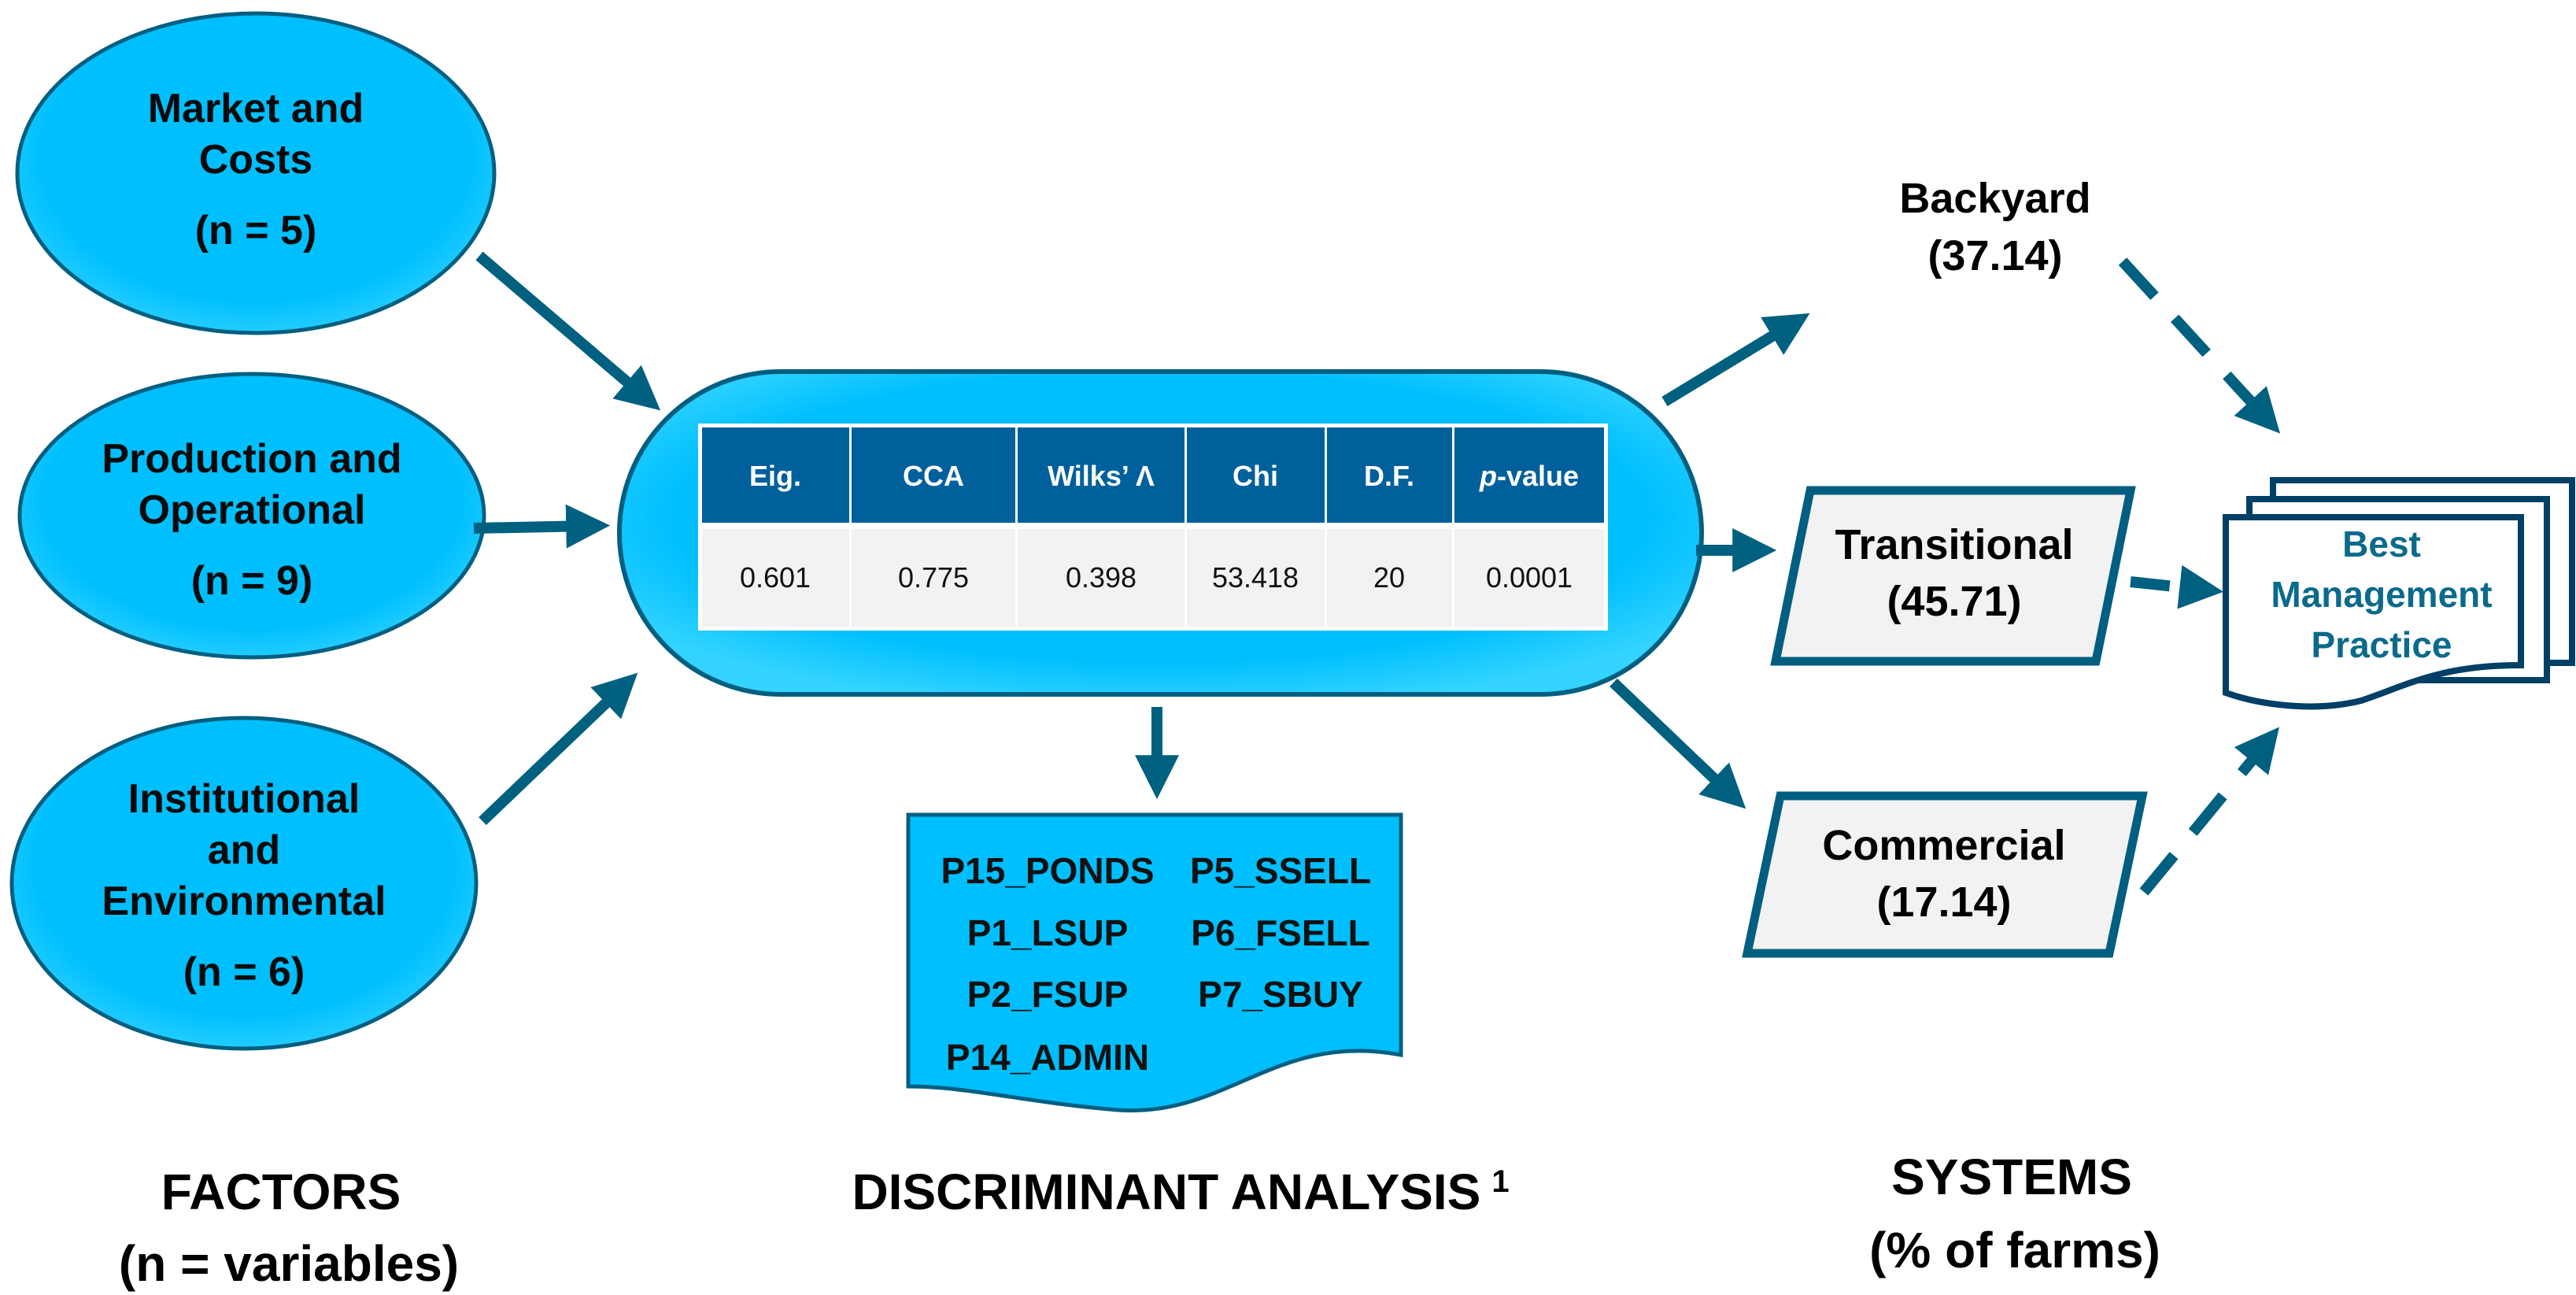  I want to click on arrow-transitional-to-bmp, so click(2177, 586).